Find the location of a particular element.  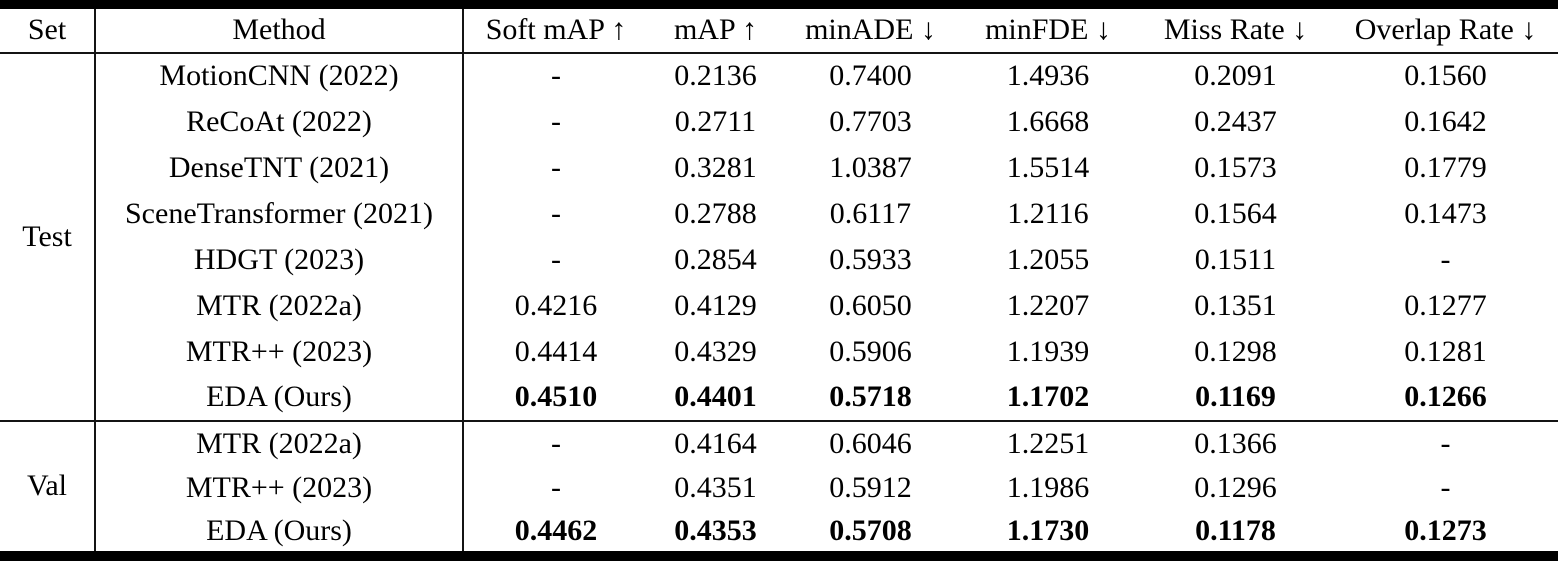

metric-cell: 0.2136 is located at coordinates (715, 75).